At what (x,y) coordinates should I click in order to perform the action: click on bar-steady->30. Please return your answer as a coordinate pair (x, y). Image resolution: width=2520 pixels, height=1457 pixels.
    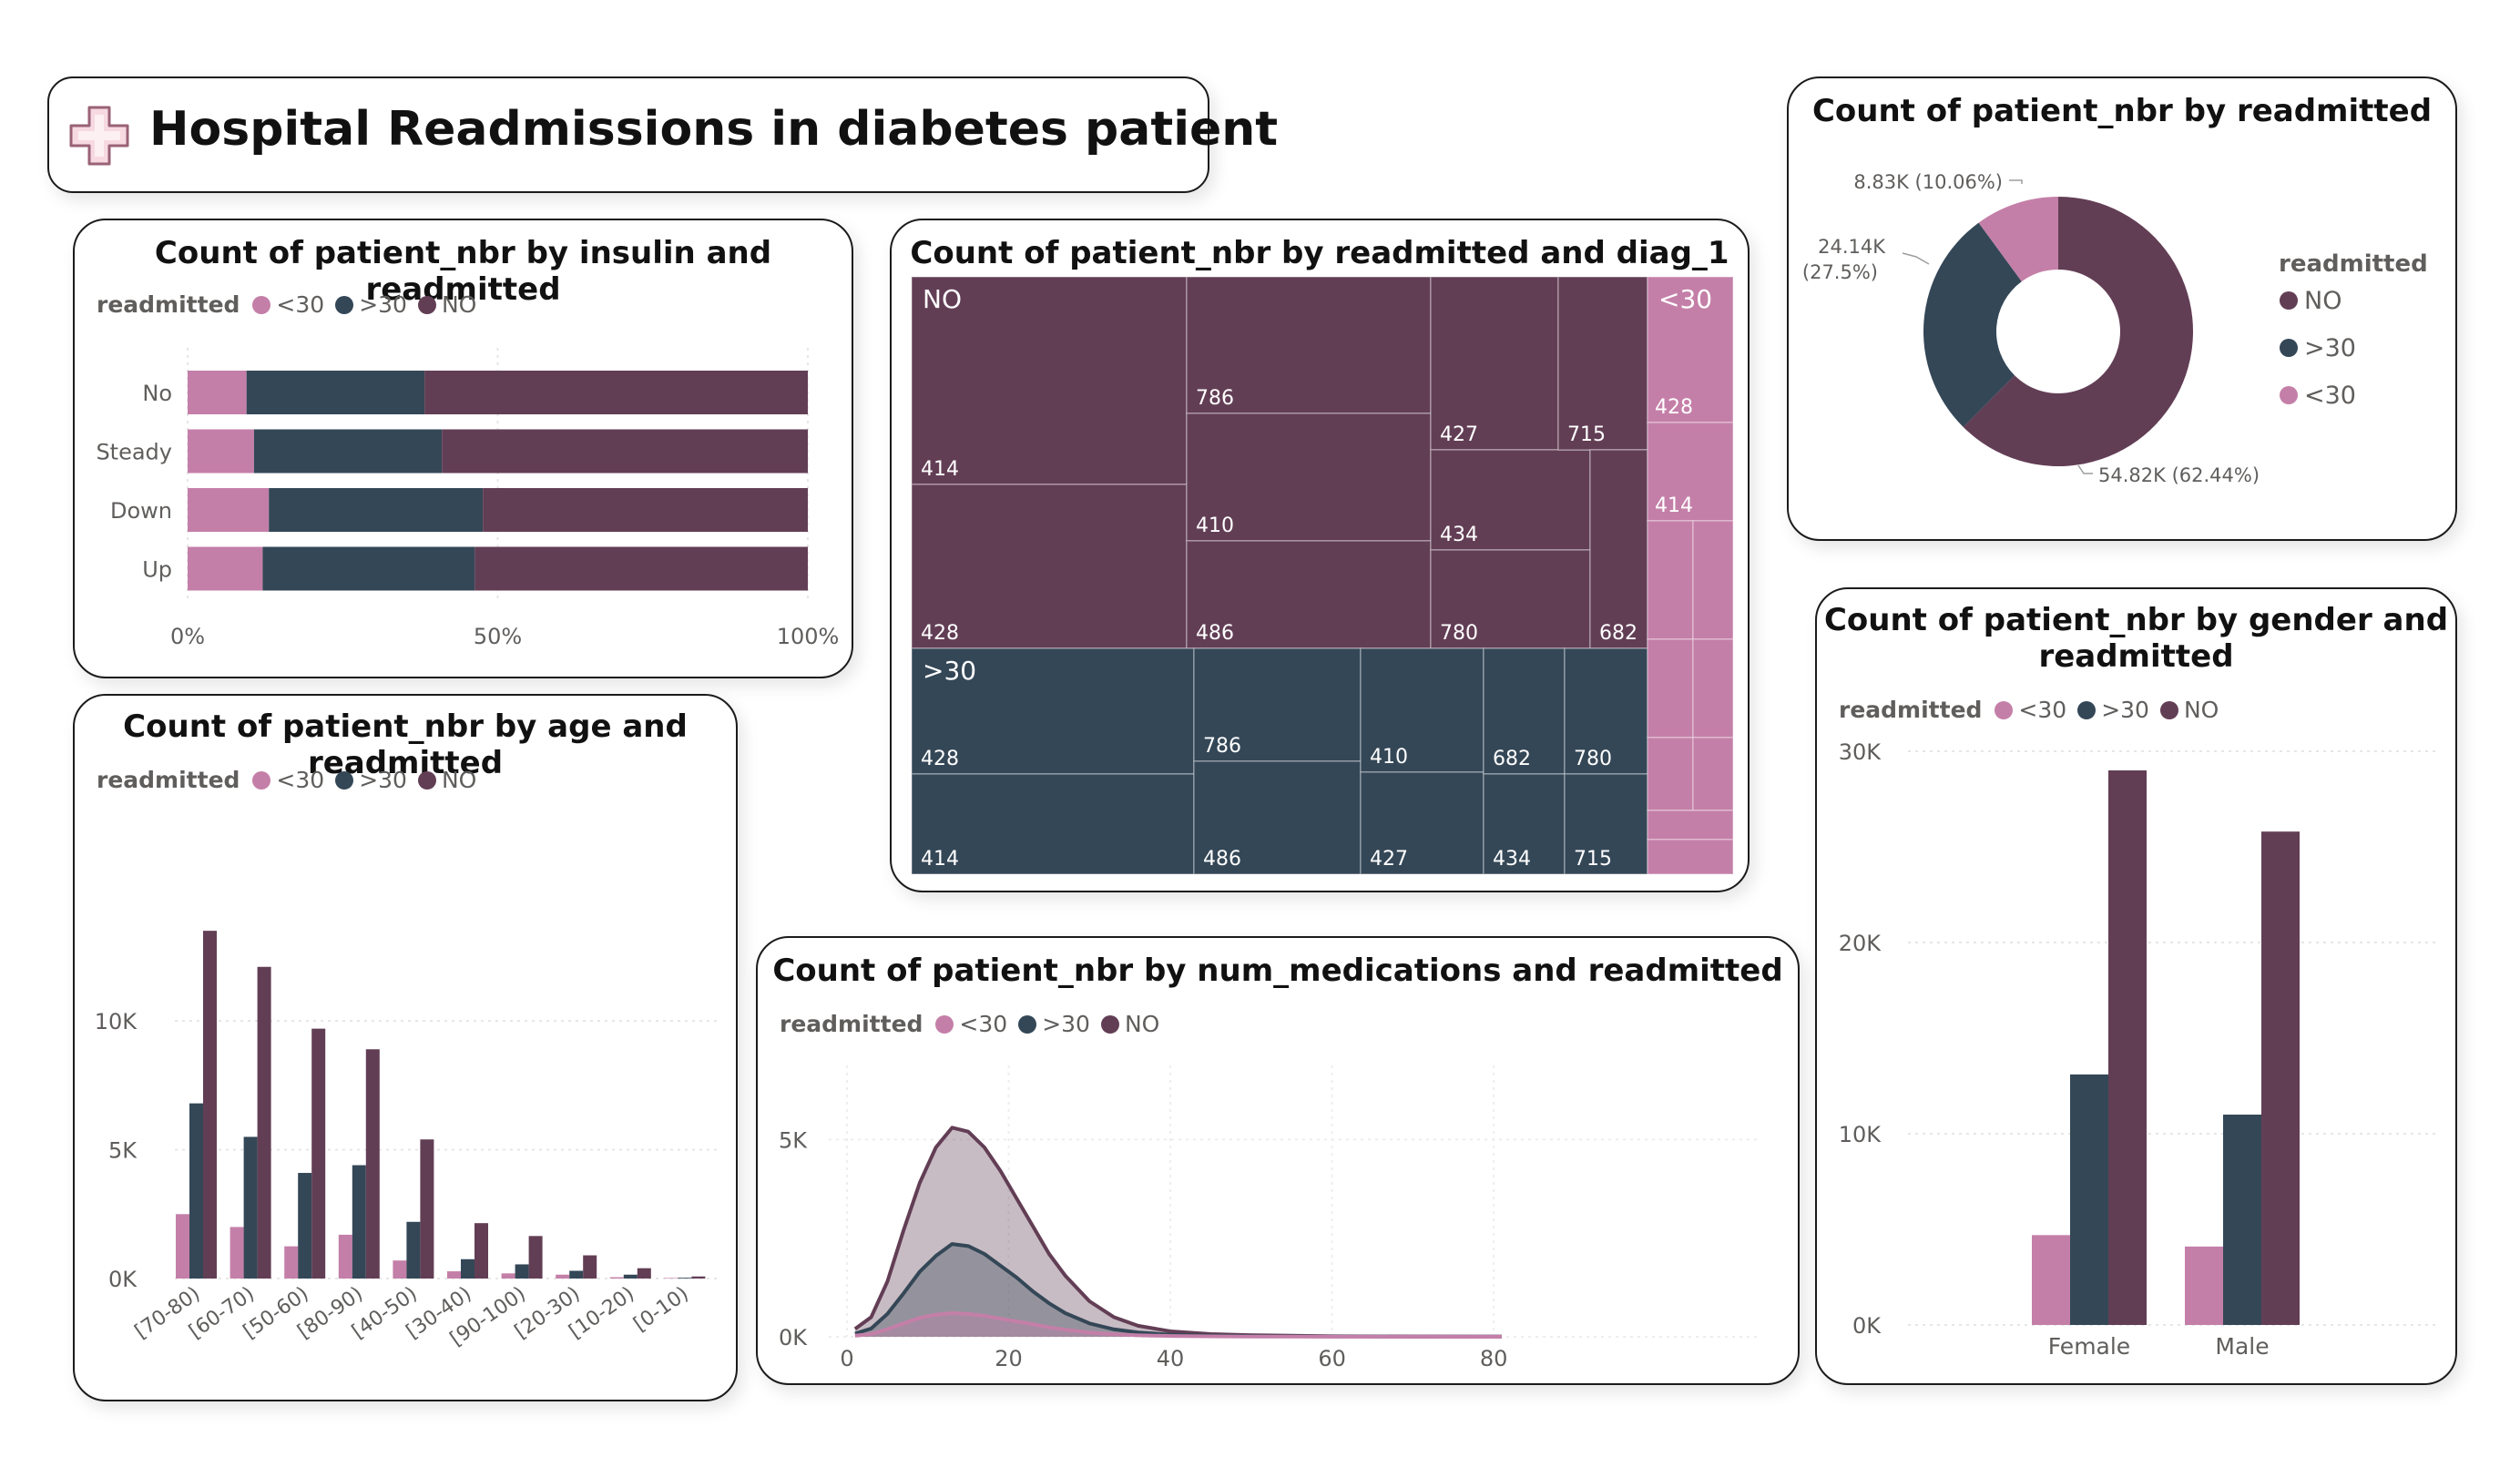
    Looking at the image, I should click on (348, 452).